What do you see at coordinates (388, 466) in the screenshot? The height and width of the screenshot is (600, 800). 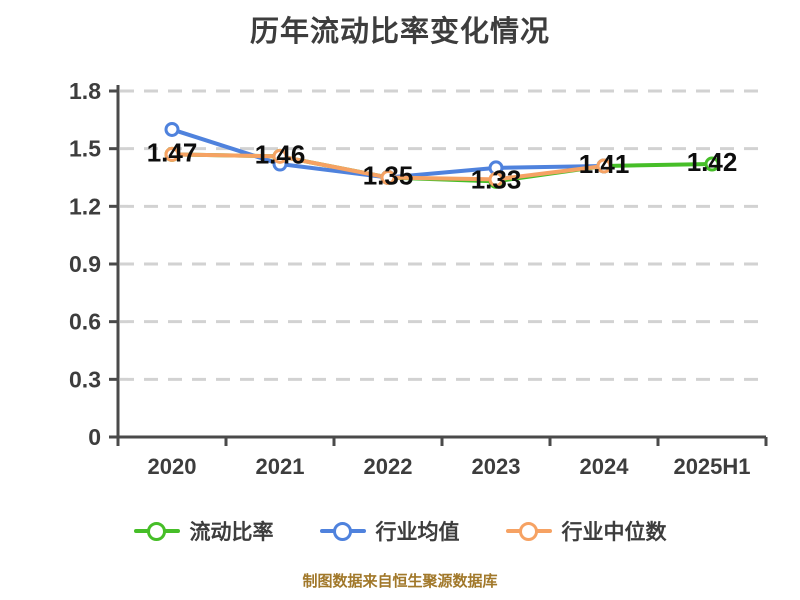 I see `x-tick-label: 2022` at bounding box center [388, 466].